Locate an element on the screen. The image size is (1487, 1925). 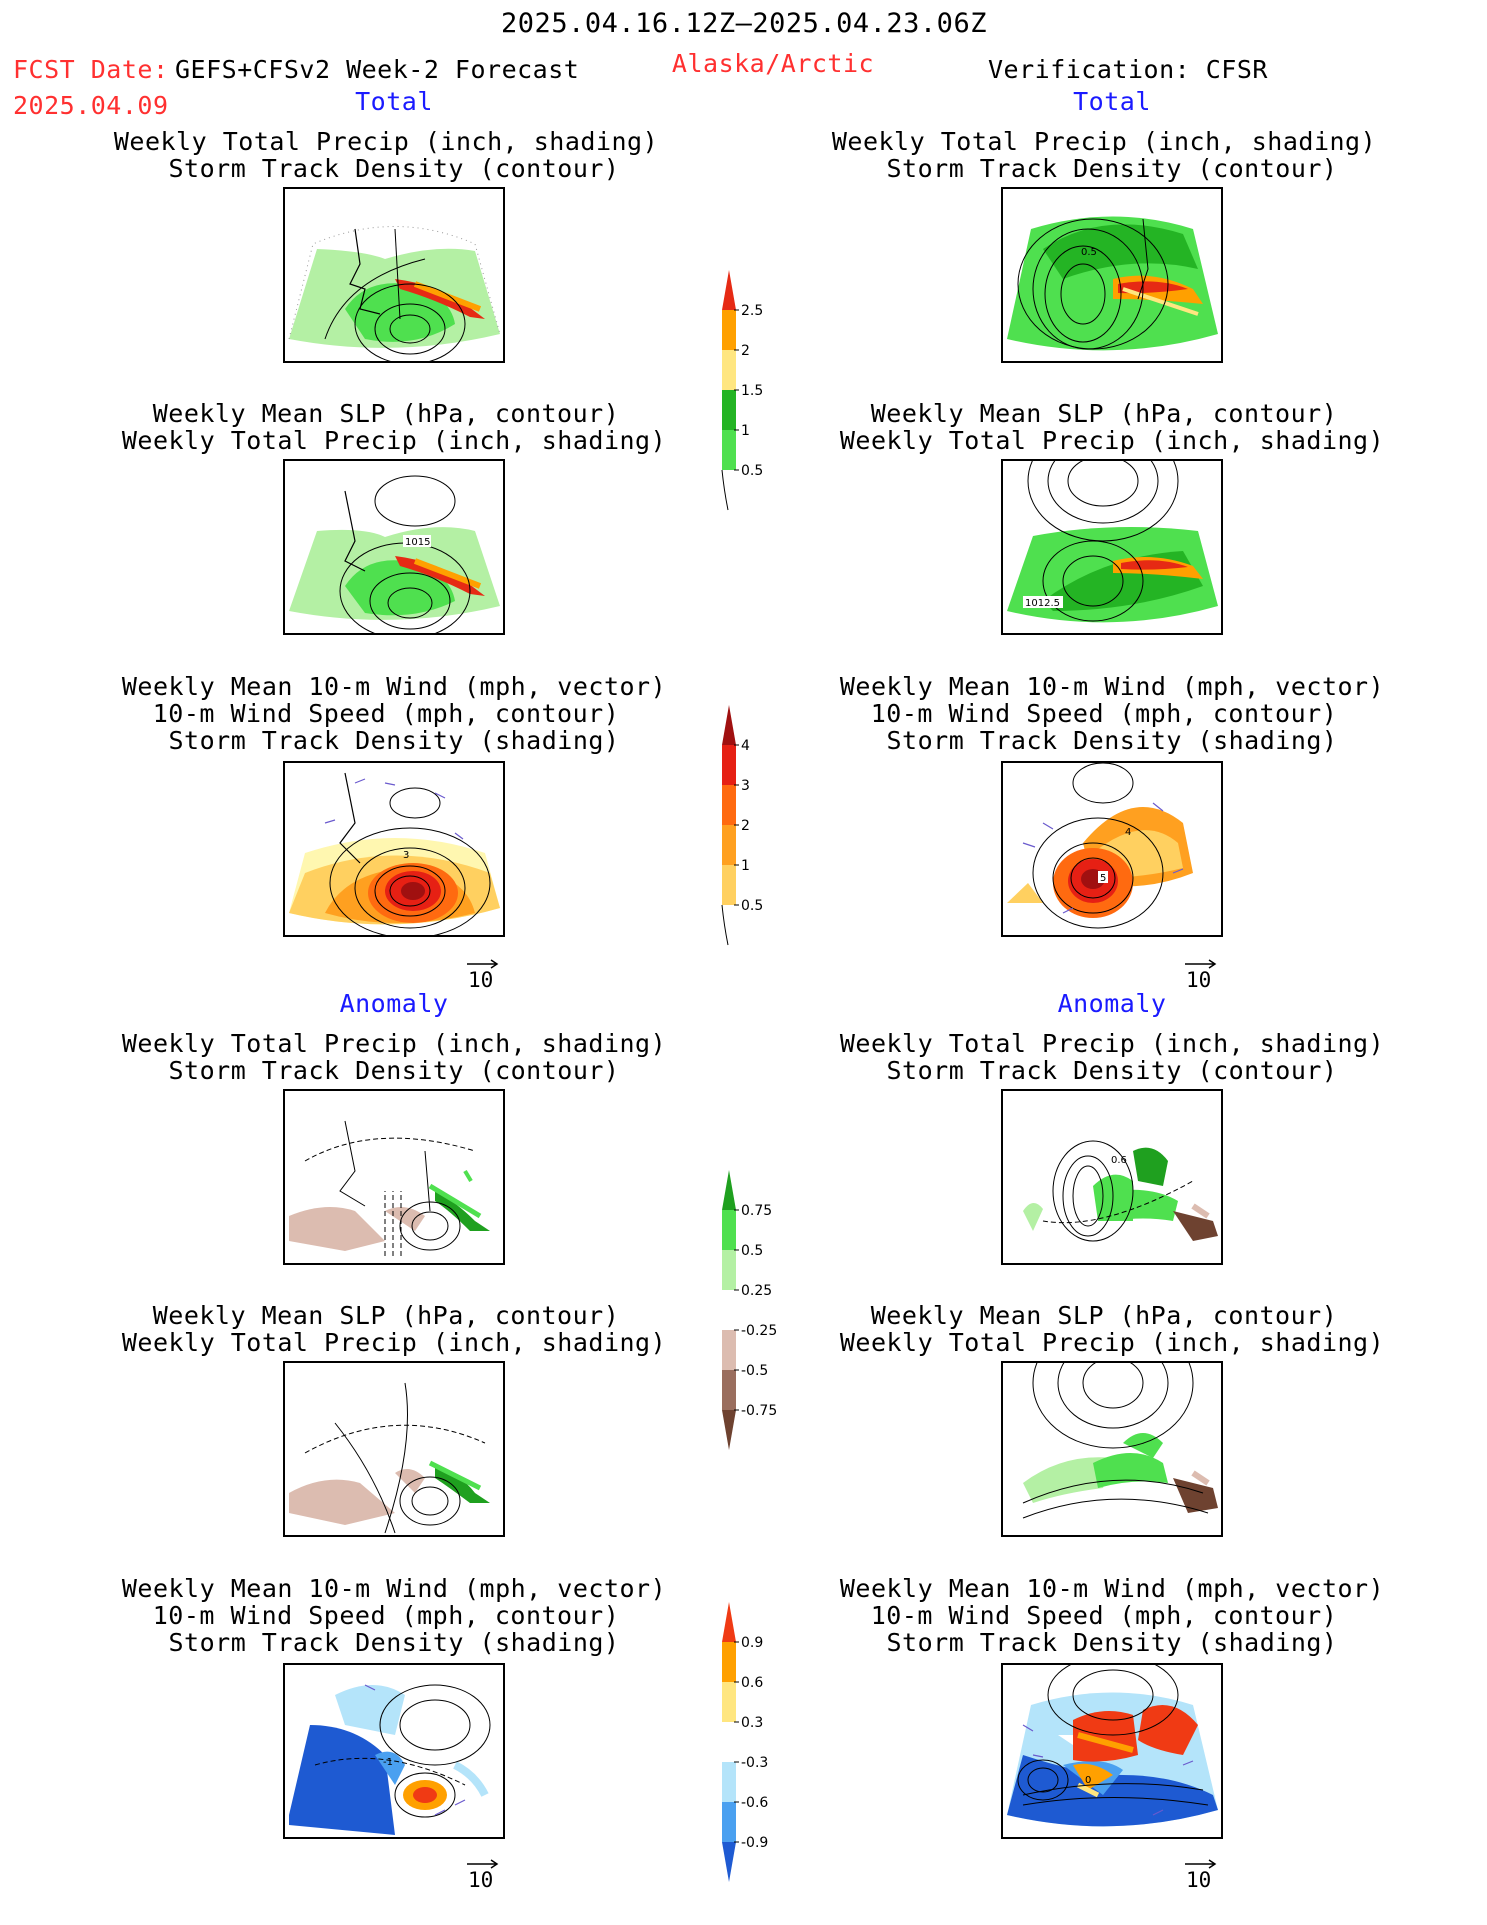
title-r6-right-3: Storm Track Density (shading) is located at coordinates (1112, 1642).